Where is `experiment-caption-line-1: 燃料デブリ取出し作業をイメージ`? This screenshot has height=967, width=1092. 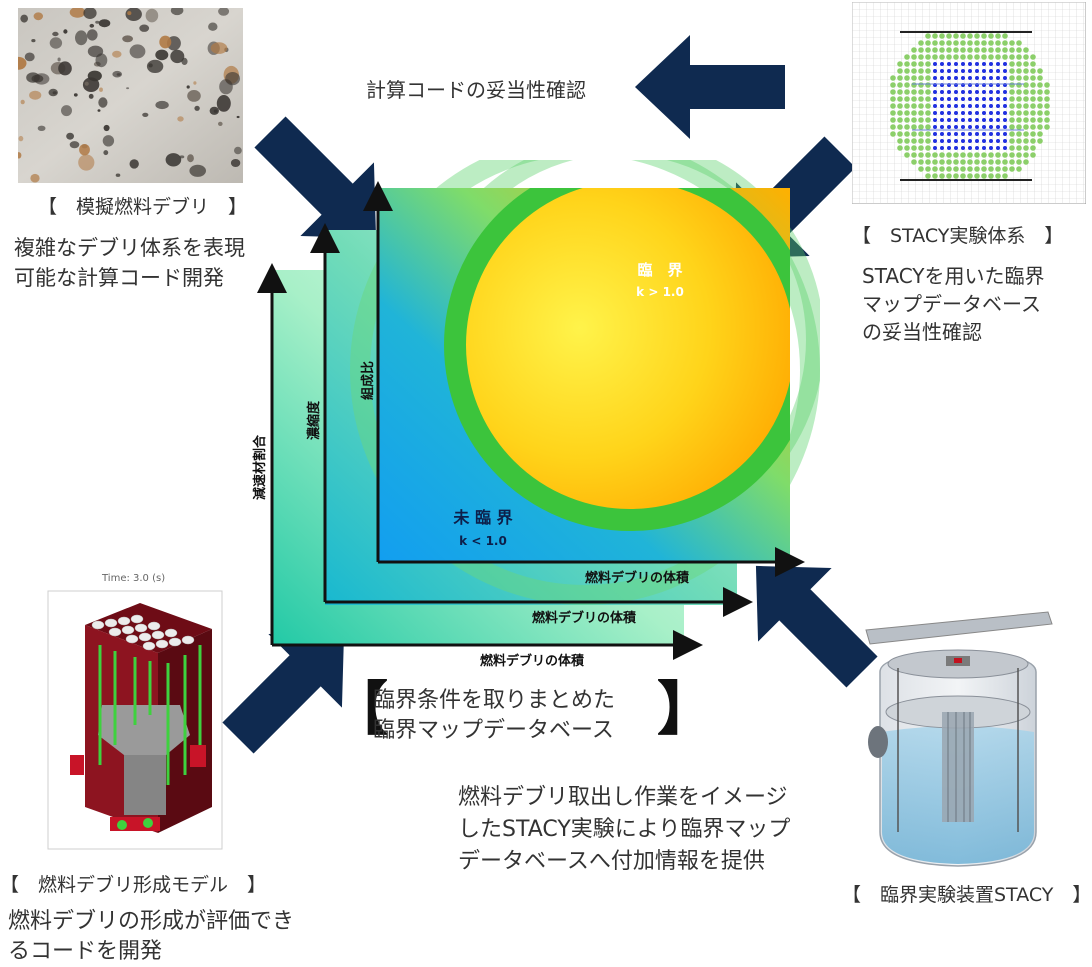 experiment-caption-line-1: 燃料デブリ取出し作業をイメージ is located at coordinates (623, 797).